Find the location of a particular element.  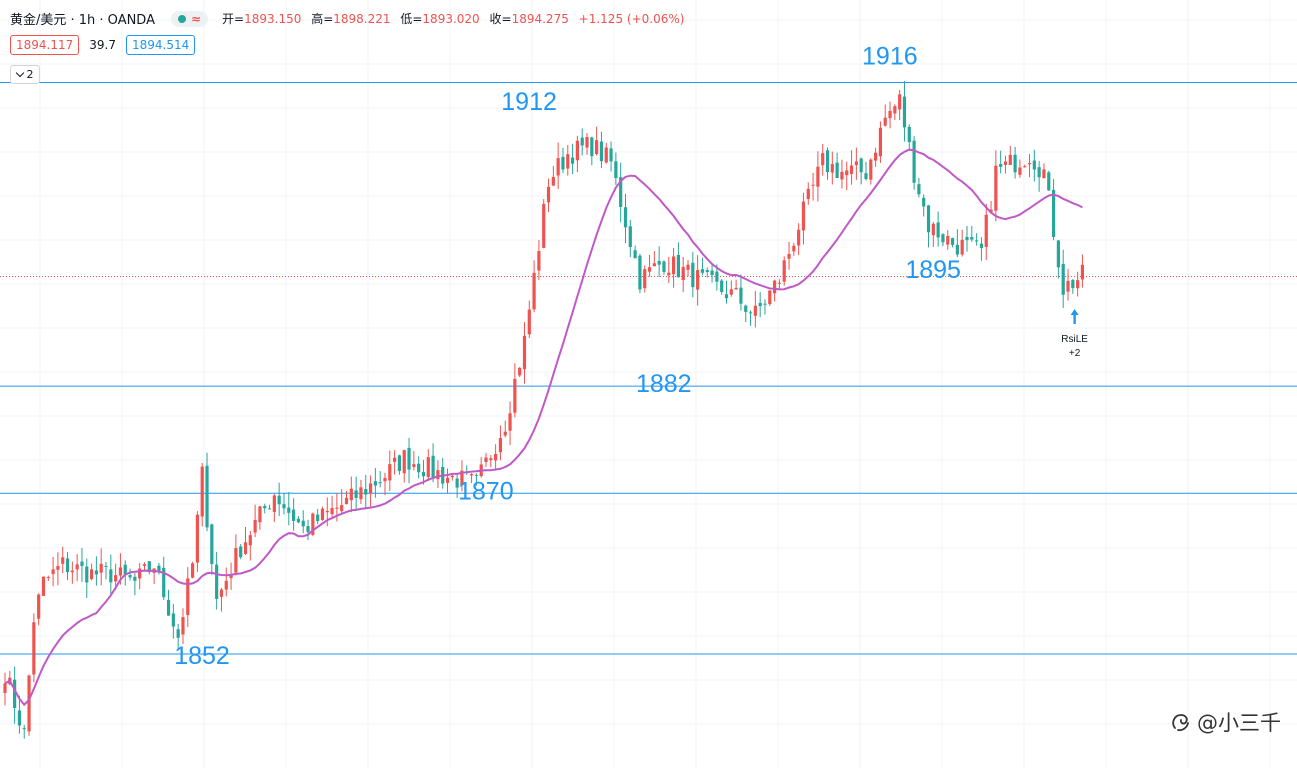

high-value: 1898.221 is located at coordinates (362, 19).